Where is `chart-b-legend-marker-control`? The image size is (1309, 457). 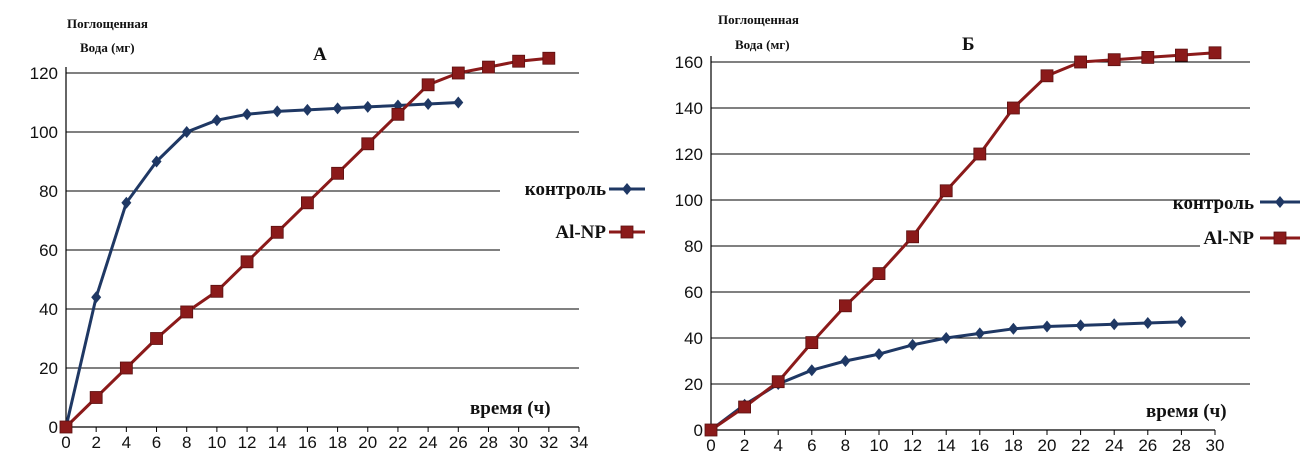
chart-b-legend-marker-control is located at coordinates (1280, 202).